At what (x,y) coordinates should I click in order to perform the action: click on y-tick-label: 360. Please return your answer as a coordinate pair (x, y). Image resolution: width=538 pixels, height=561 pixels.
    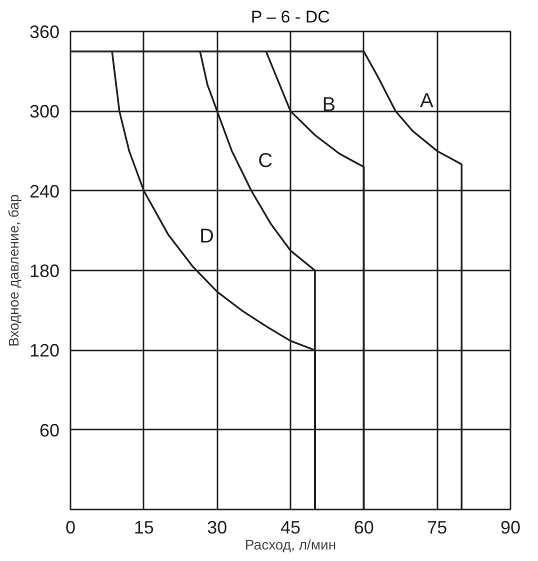
    Looking at the image, I should click on (44, 32).